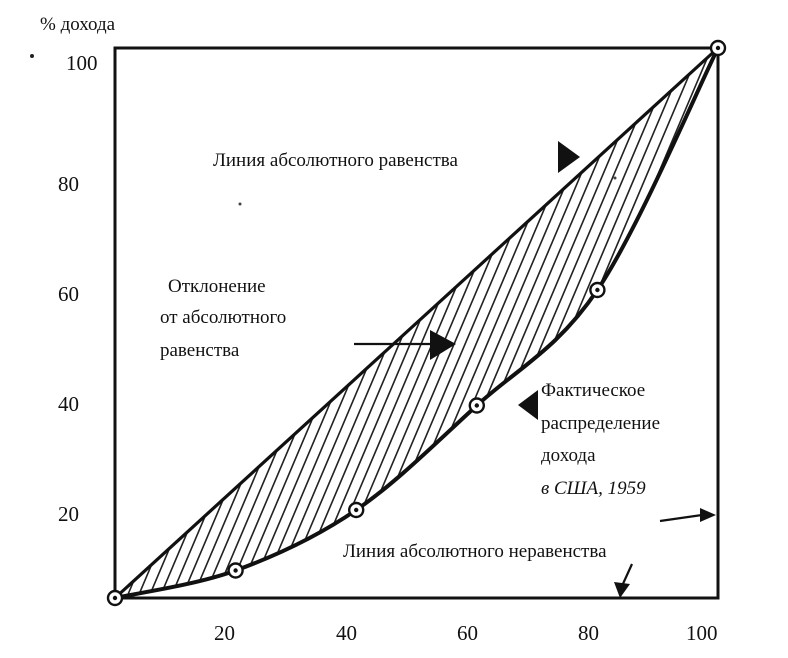 This screenshot has width=788, height=658. Describe the element at coordinates (346, 633) in the screenshot. I see `x-tick-label: 40` at that location.